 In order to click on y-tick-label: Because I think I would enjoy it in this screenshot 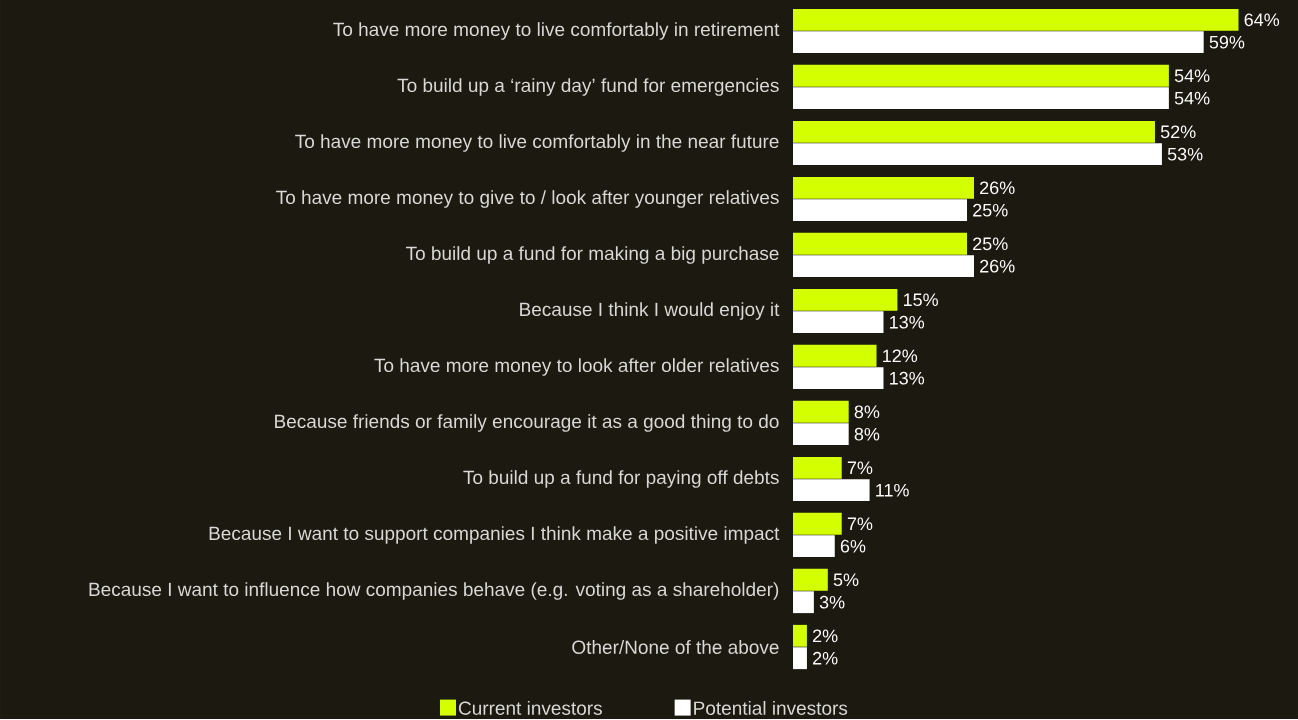, I will do `click(650, 311)`.